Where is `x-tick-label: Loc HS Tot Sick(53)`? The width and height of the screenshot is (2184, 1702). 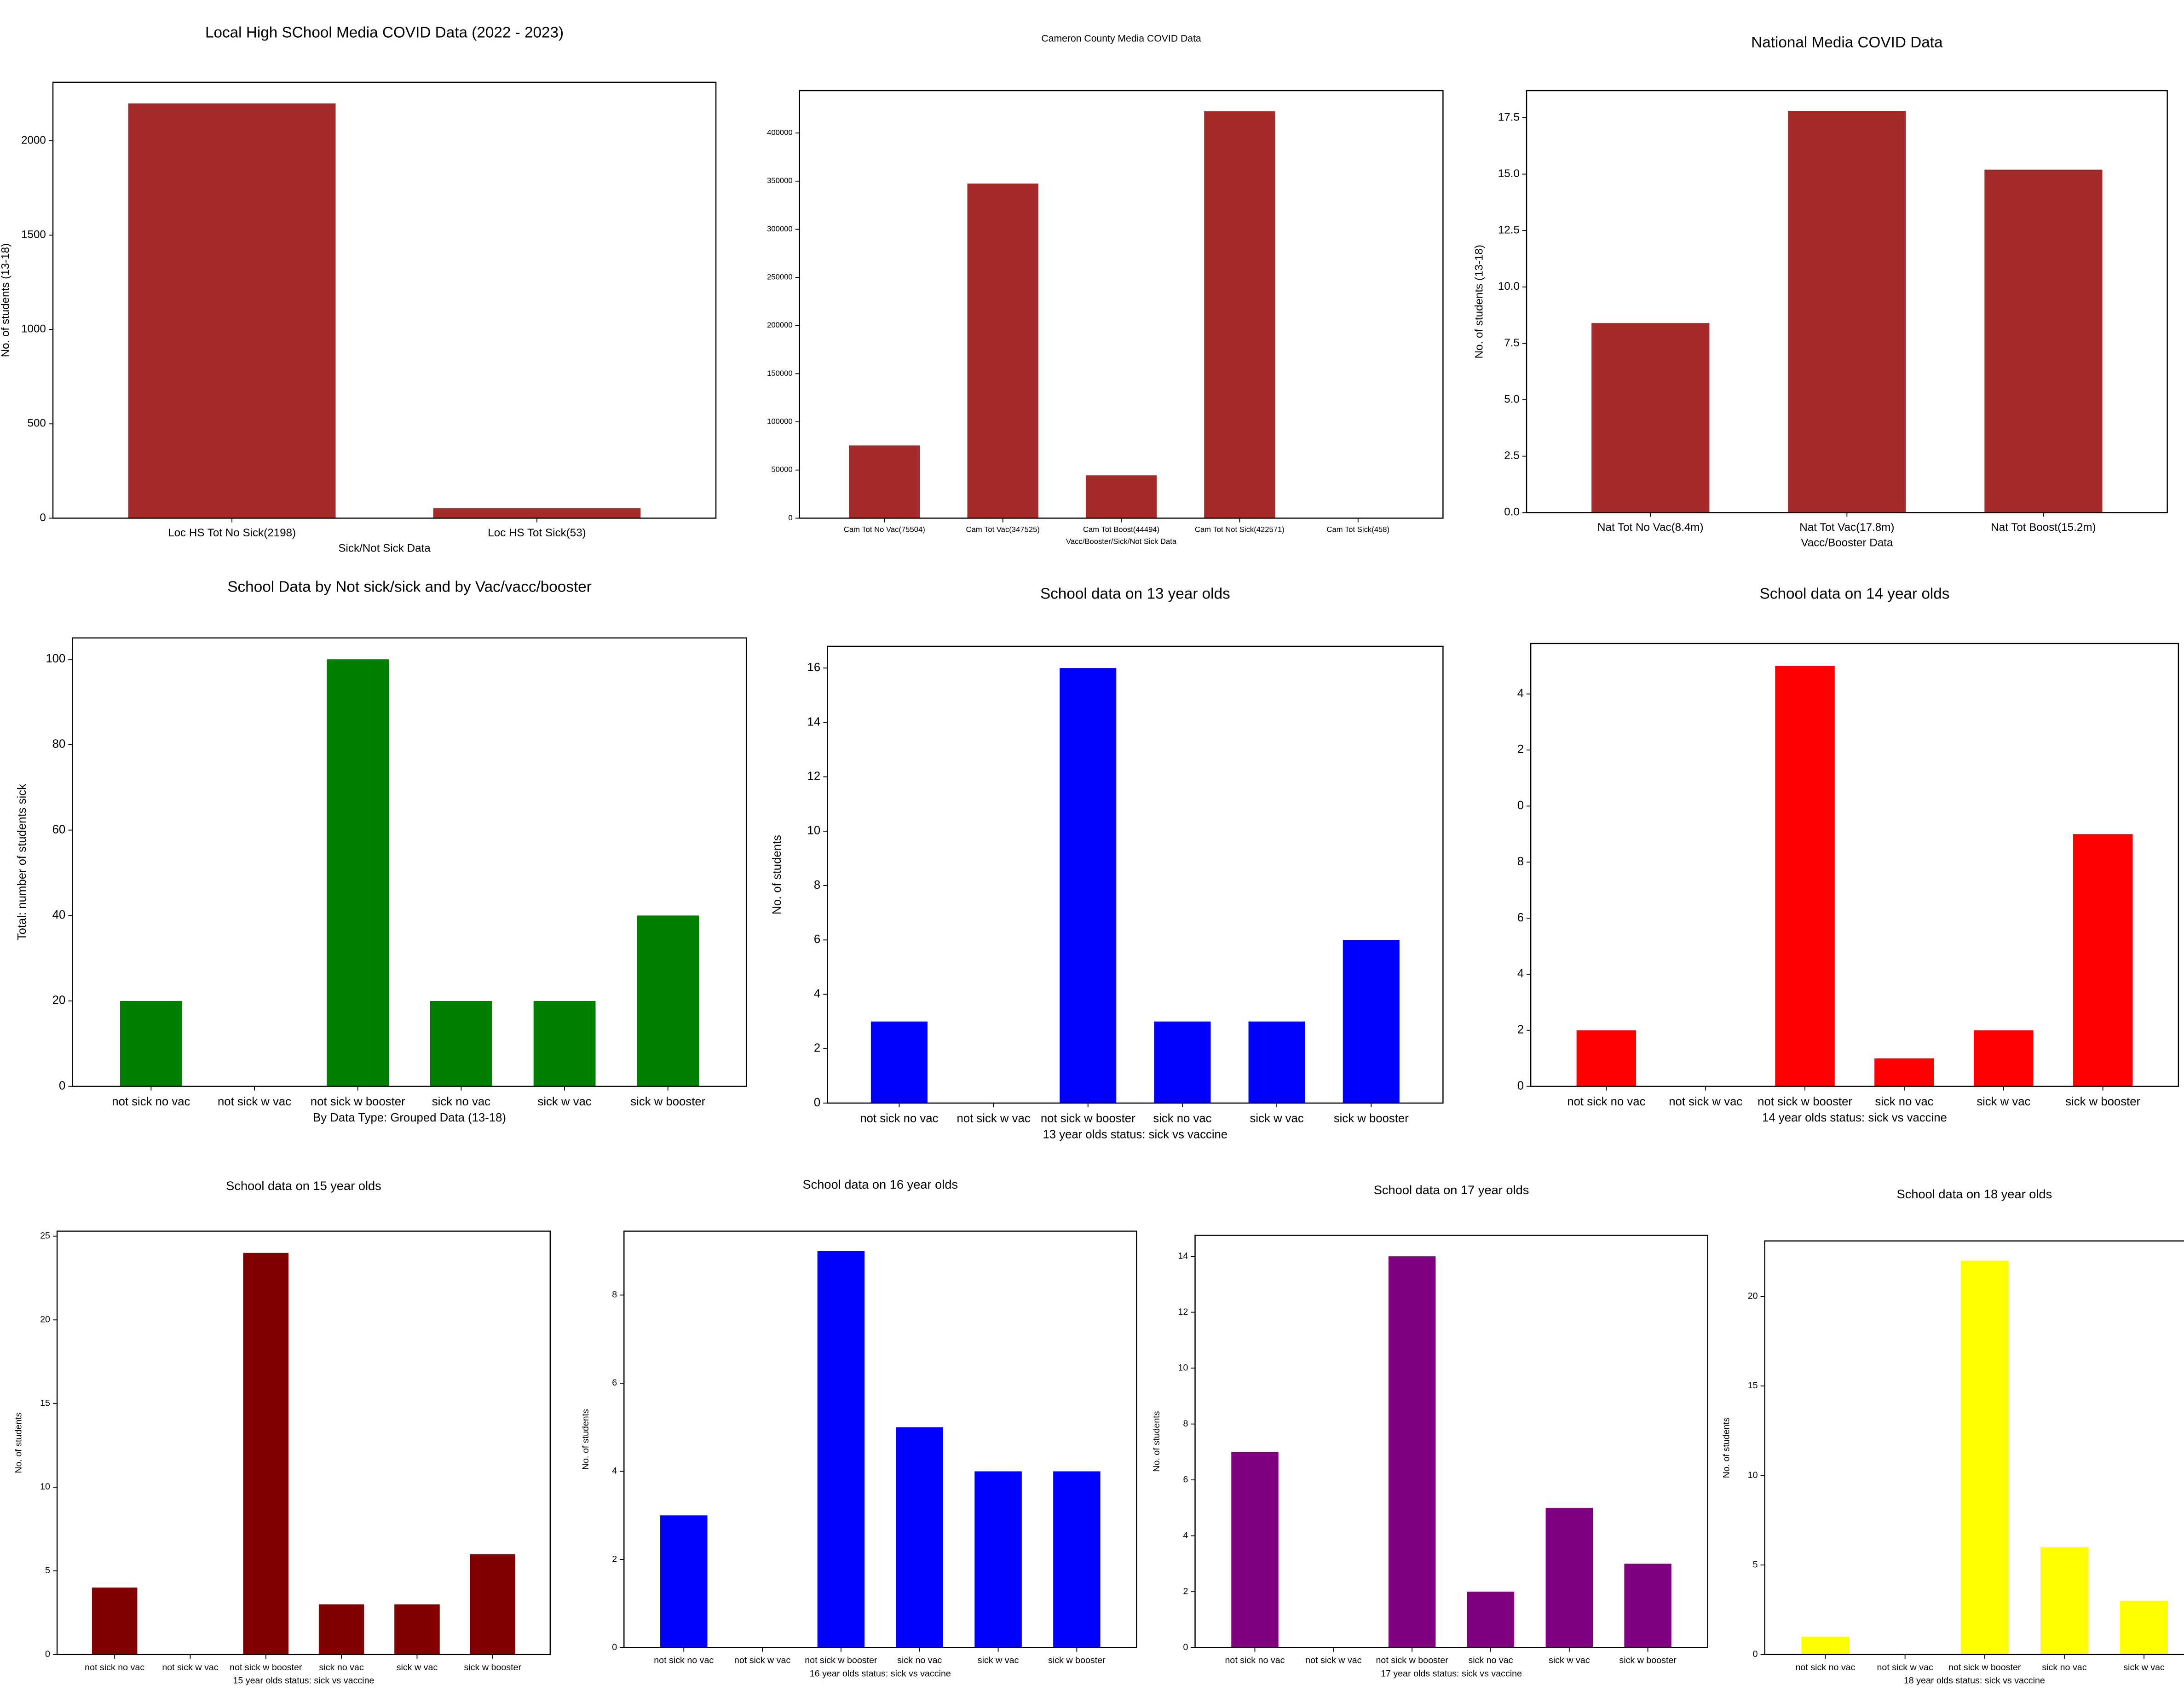 x-tick-label: Loc HS Tot Sick(53) is located at coordinates (537, 533).